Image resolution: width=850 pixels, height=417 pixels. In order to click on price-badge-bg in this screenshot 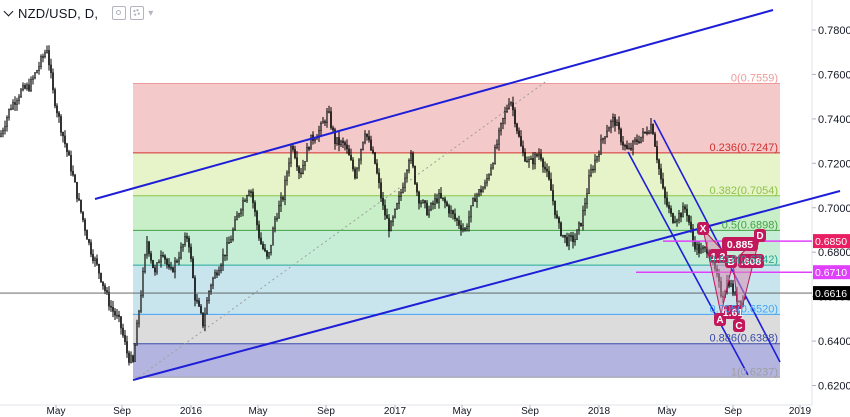, I will do `click(831, 272)`.